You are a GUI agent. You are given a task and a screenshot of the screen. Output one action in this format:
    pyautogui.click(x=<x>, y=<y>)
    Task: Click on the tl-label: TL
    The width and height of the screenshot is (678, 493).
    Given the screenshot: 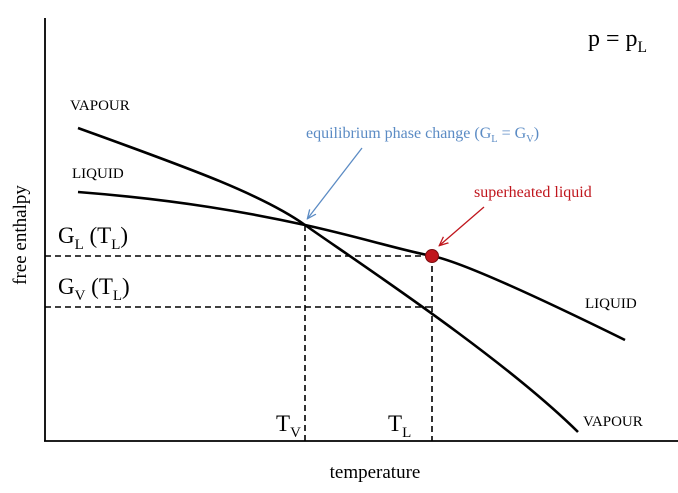 What is the action you would take?
    pyautogui.click(x=399, y=426)
    